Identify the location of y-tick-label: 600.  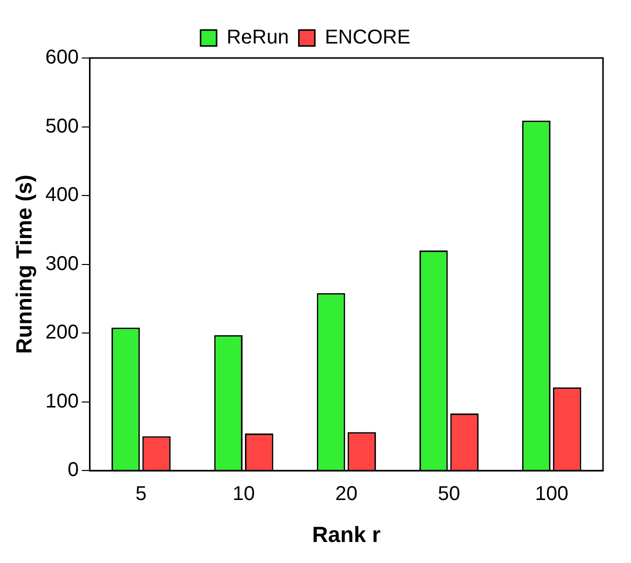
(62, 57).